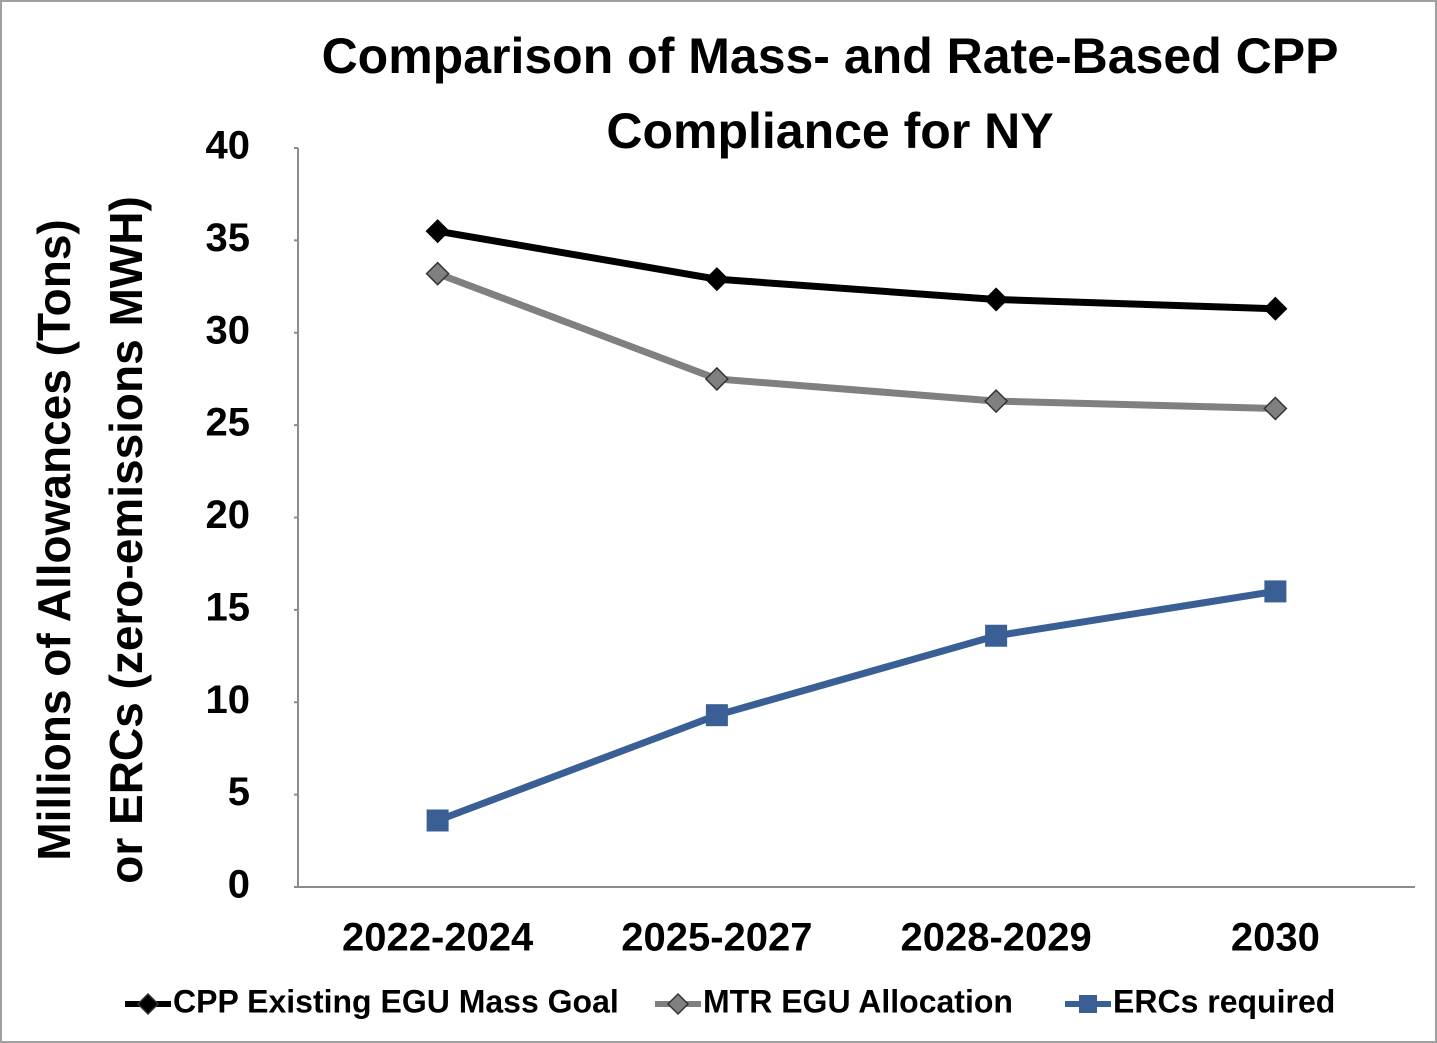 Image resolution: width=1437 pixels, height=1043 pixels. I want to click on legend-label: MTR EGU Allocation, so click(858, 1001).